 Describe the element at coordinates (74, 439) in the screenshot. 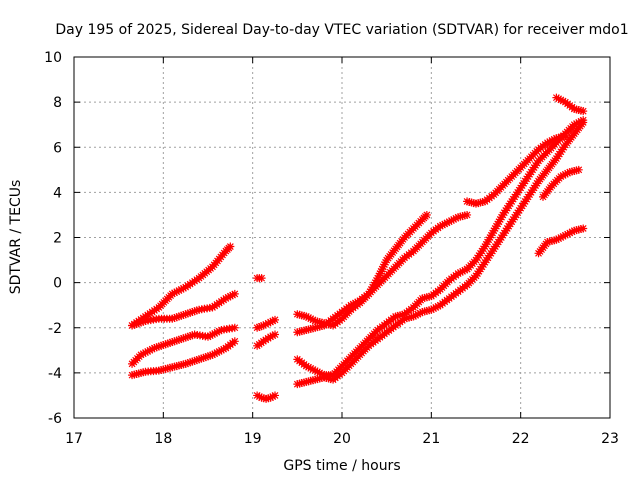

I see `x-tick-label: 17` at that location.